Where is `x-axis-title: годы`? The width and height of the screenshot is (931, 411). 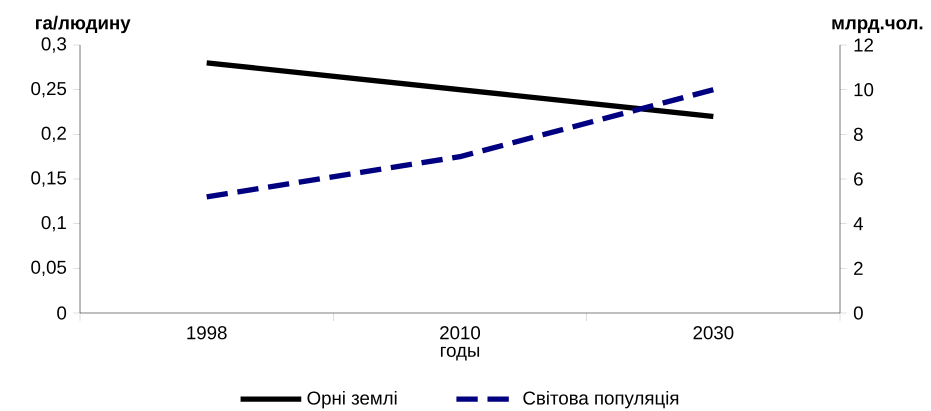
x-axis-title: годы is located at coordinates (460, 353).